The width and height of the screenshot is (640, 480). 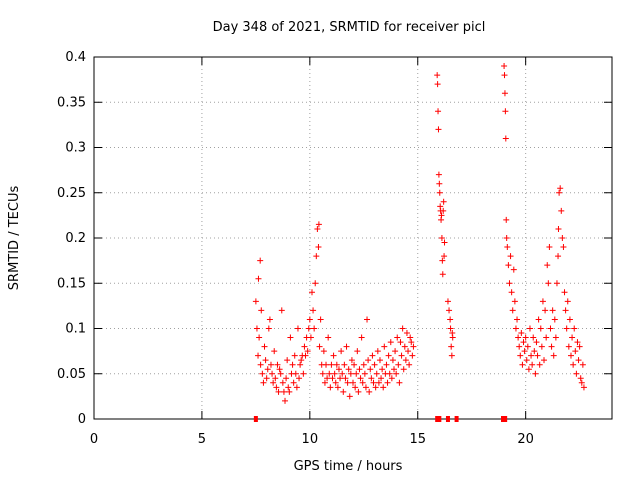 What do you see at coordinates (439, 419) in the screenshot?
I see `baseline-marker` at bounding box center [439, 419].